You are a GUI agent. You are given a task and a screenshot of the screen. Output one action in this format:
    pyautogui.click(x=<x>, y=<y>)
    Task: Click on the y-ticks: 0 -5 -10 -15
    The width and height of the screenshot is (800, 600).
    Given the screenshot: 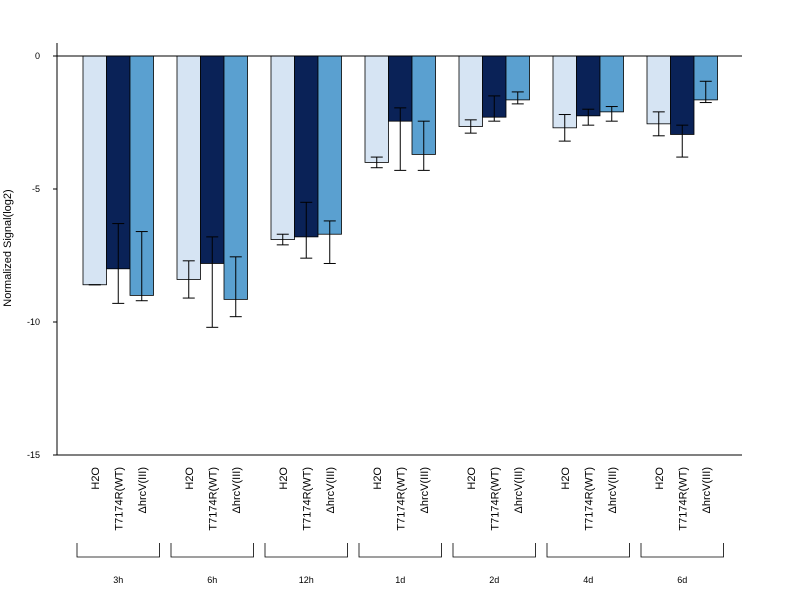 What is the action you would take?
    pyautogui.click(x=42, y=255)
    